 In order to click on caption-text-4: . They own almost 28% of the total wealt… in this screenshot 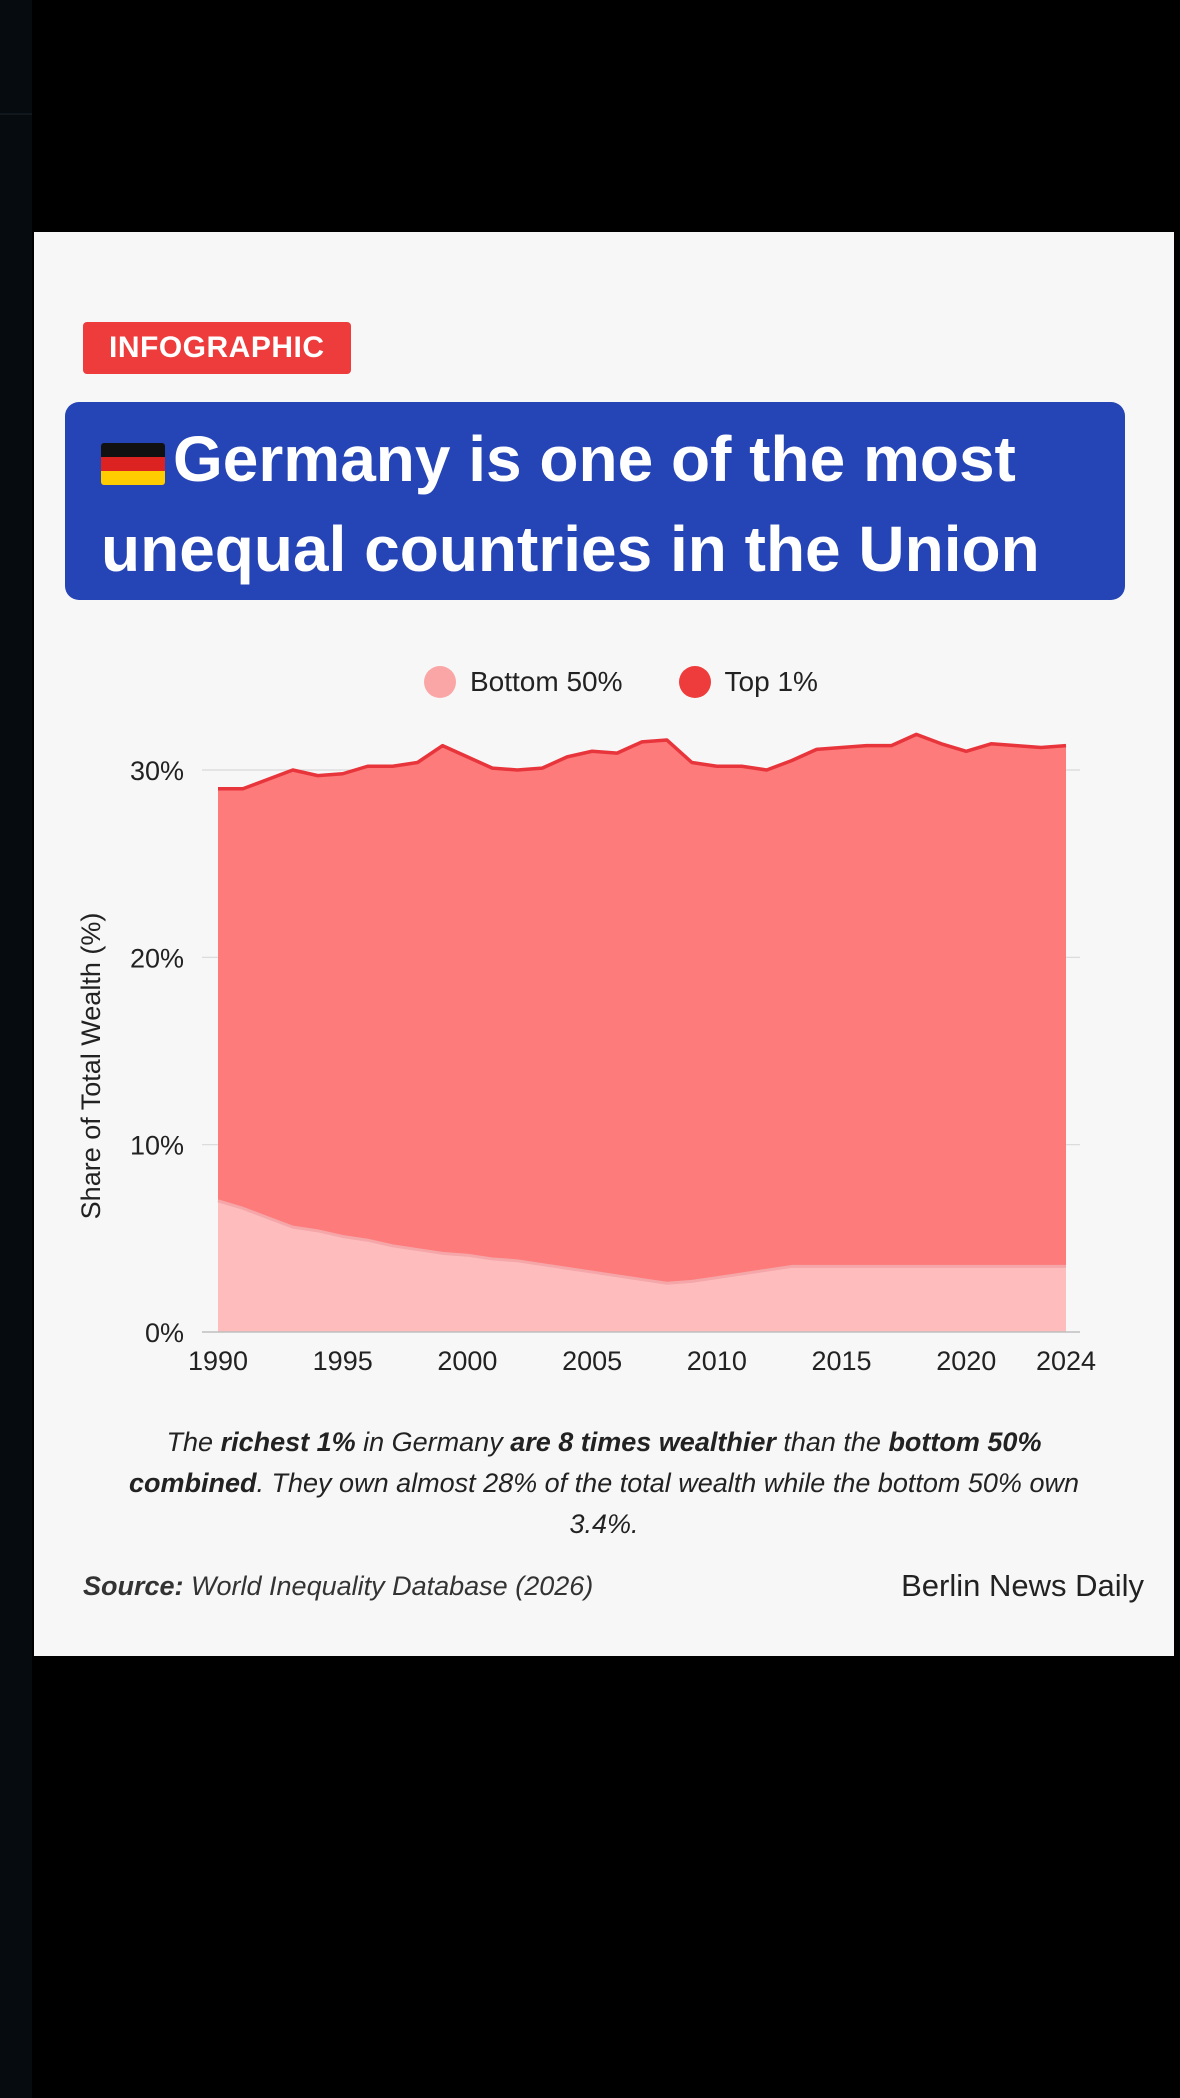, I will do `click(667, 1503)`.